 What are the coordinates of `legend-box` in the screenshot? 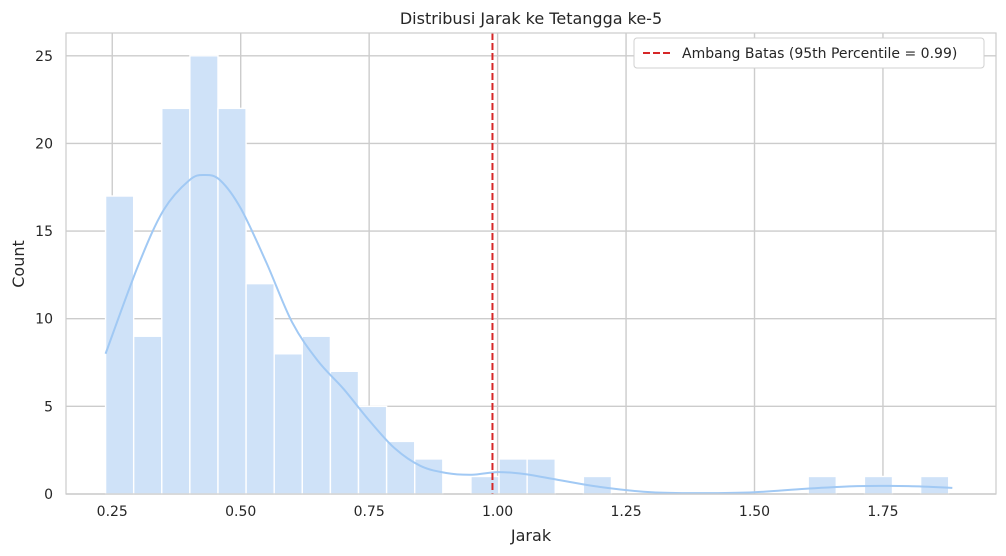 It's located at (809, 53).